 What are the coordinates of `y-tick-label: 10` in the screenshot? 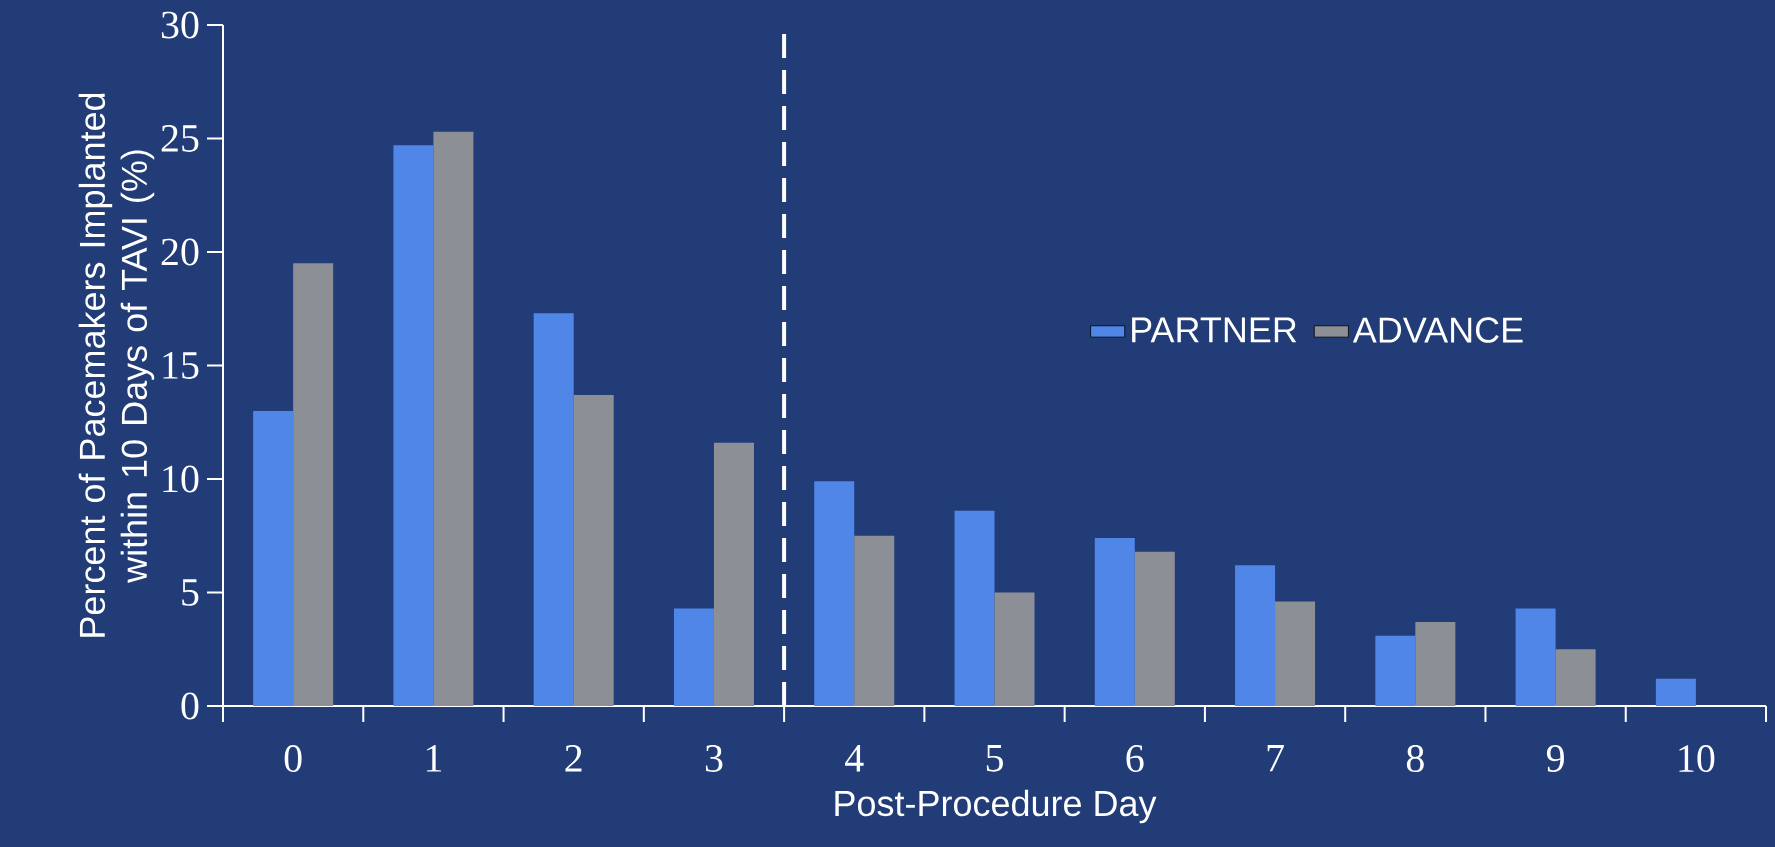 It's located at (181, 479).